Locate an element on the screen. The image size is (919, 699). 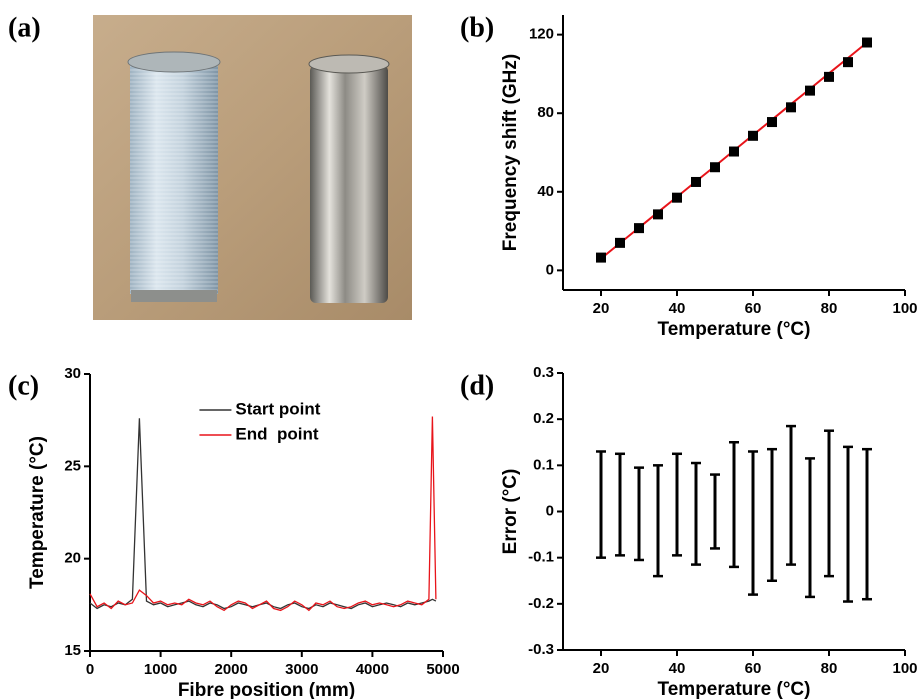
data-line is located at coordinates (263, 514).